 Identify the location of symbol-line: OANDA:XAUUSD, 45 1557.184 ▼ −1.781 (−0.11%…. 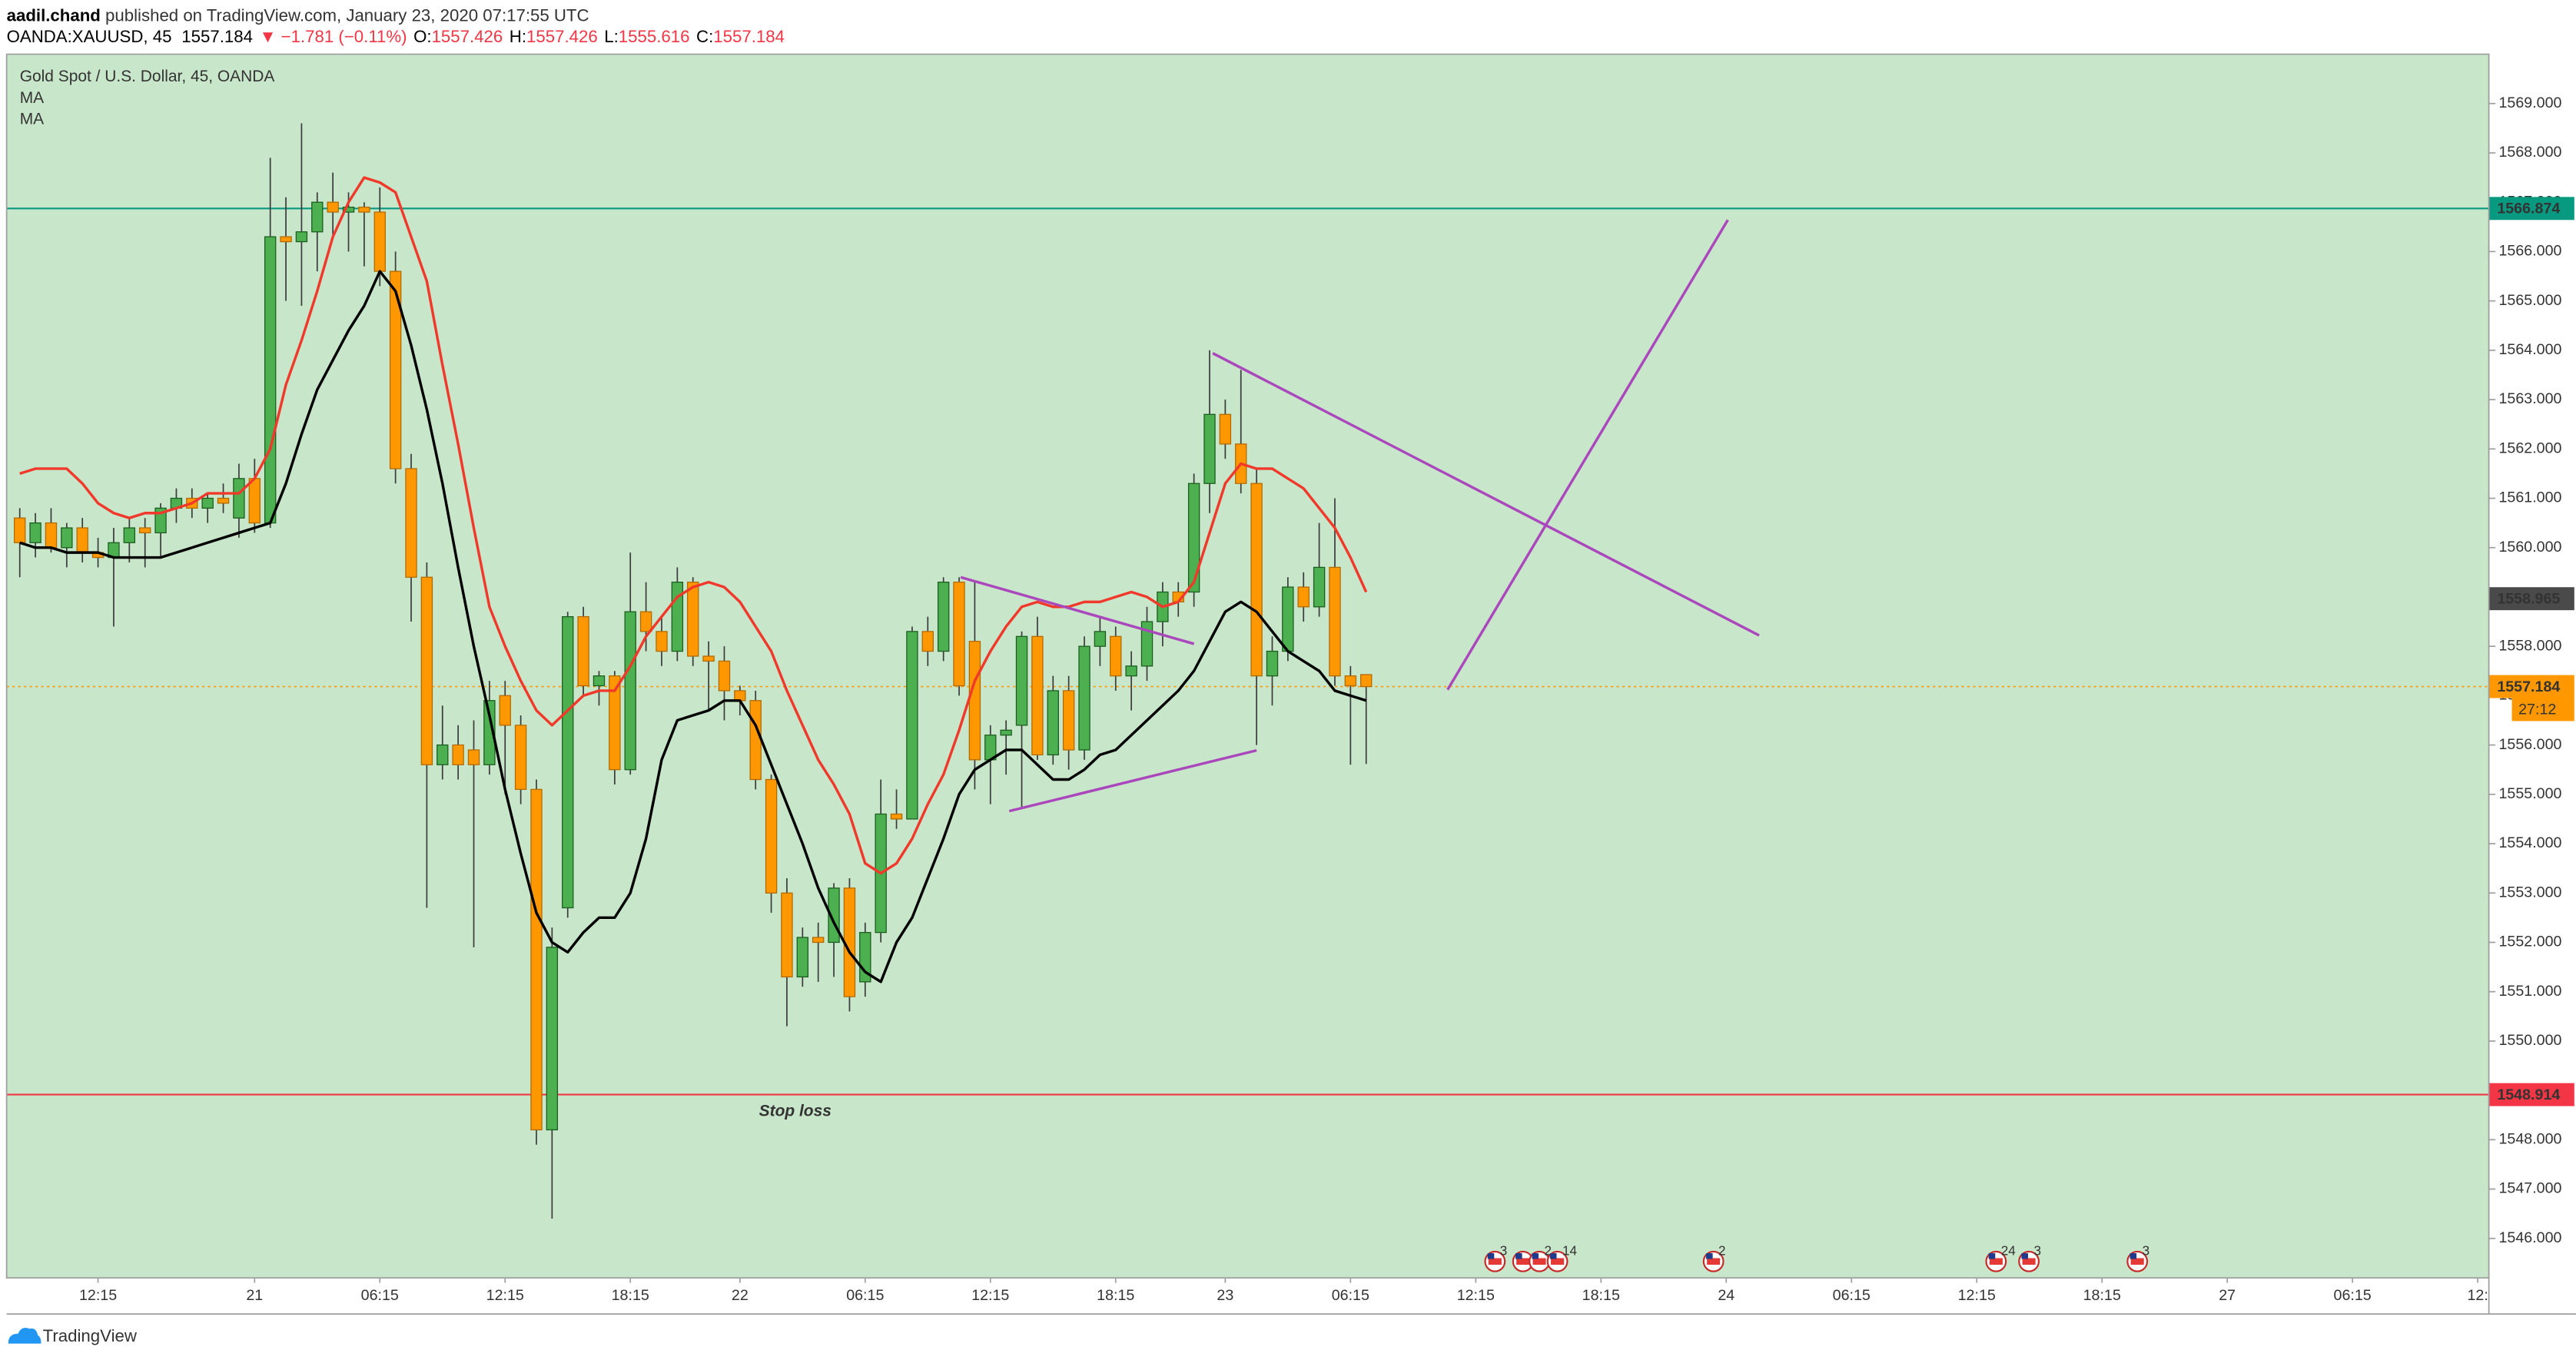
(396, 37).